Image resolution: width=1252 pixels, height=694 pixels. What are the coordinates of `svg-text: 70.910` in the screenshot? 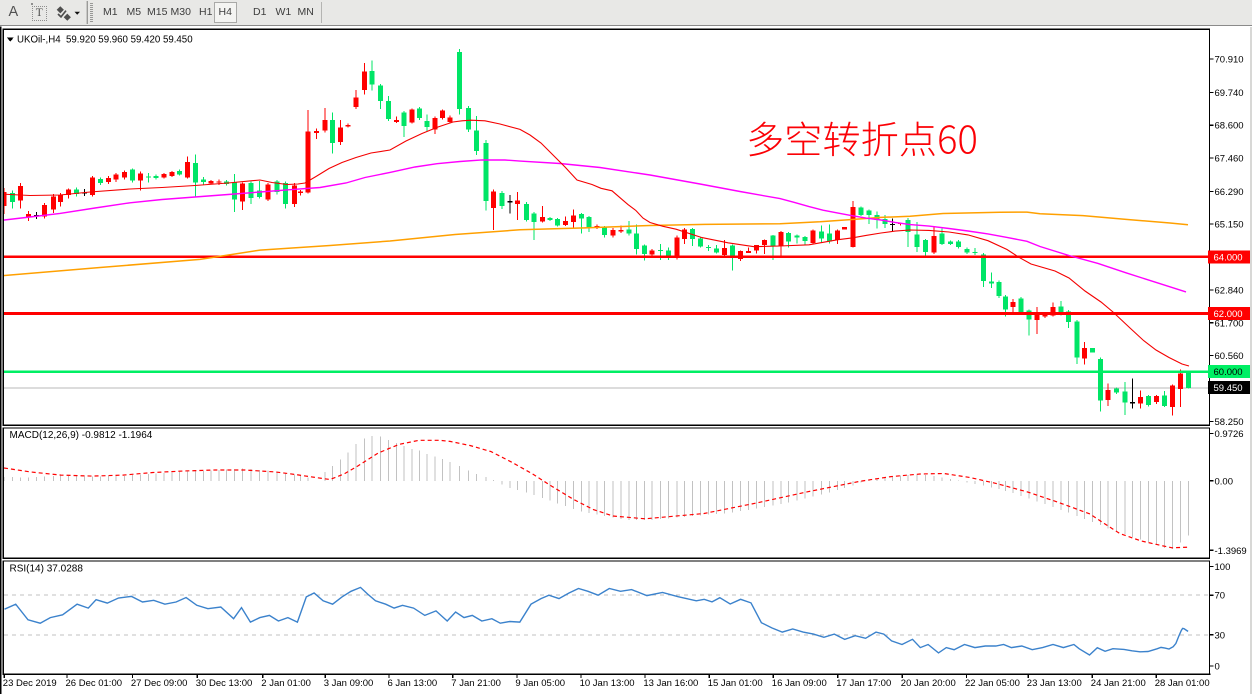 It's located at (1229, 60).